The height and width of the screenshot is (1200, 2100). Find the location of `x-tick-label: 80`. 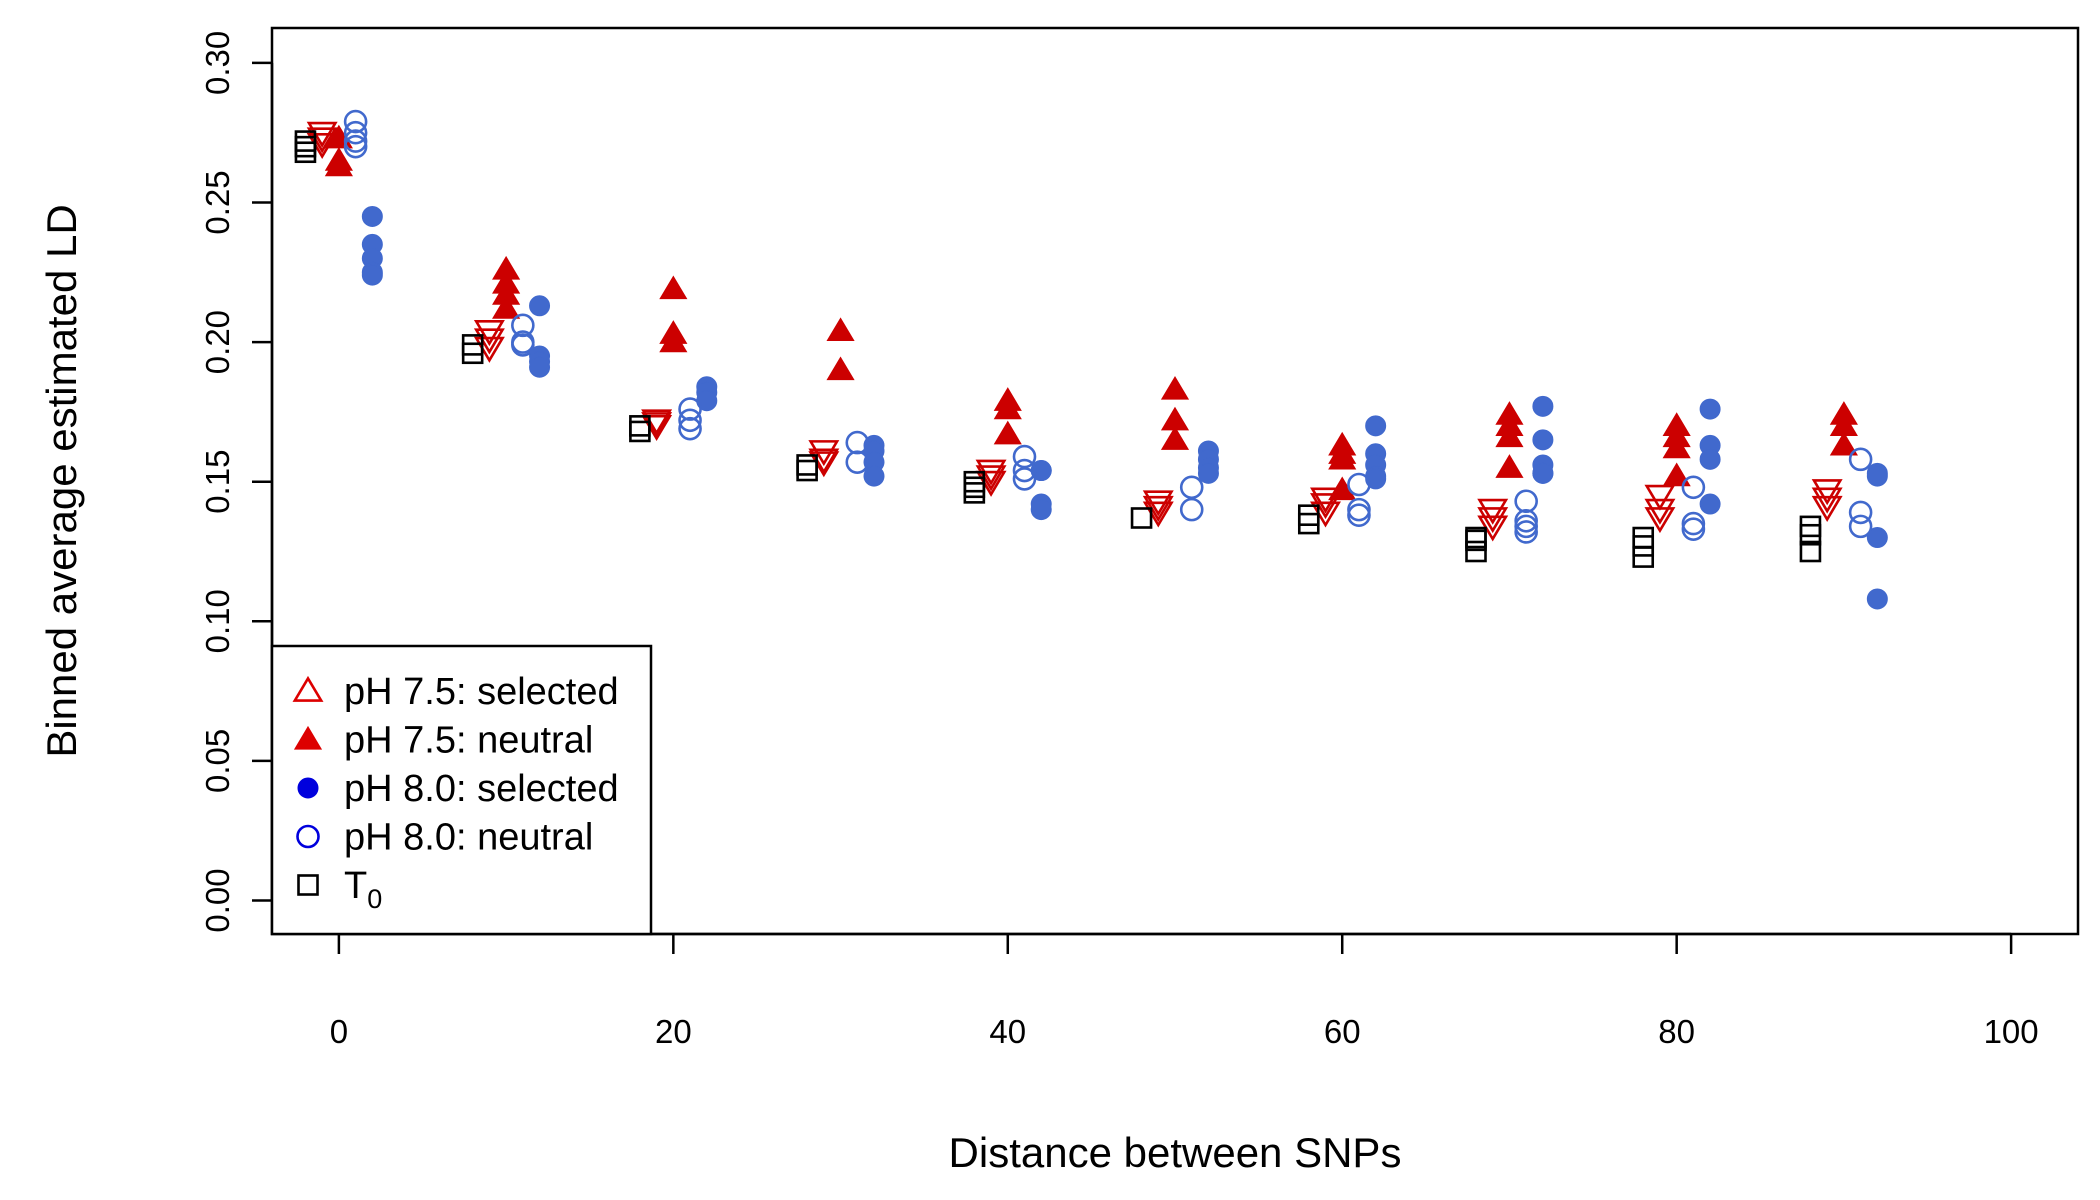

x-tick-label: 80 is located at coordinates (1676, 1031).